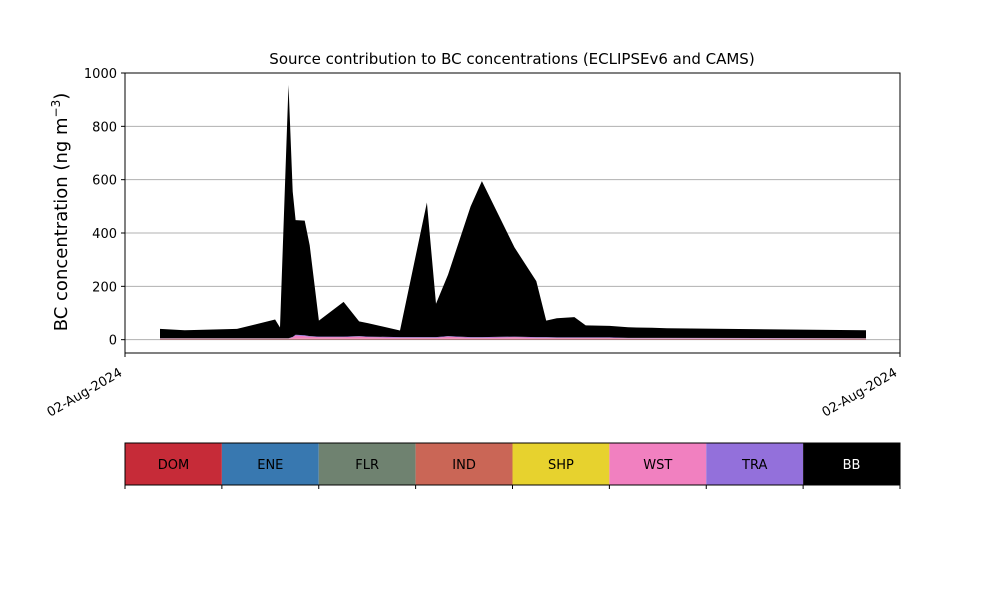 This screenshot has width=1000, height=604. Describe the element at coordinates (464, 465) in the screenshot. I see `legend-label-ind: IND` at that location.